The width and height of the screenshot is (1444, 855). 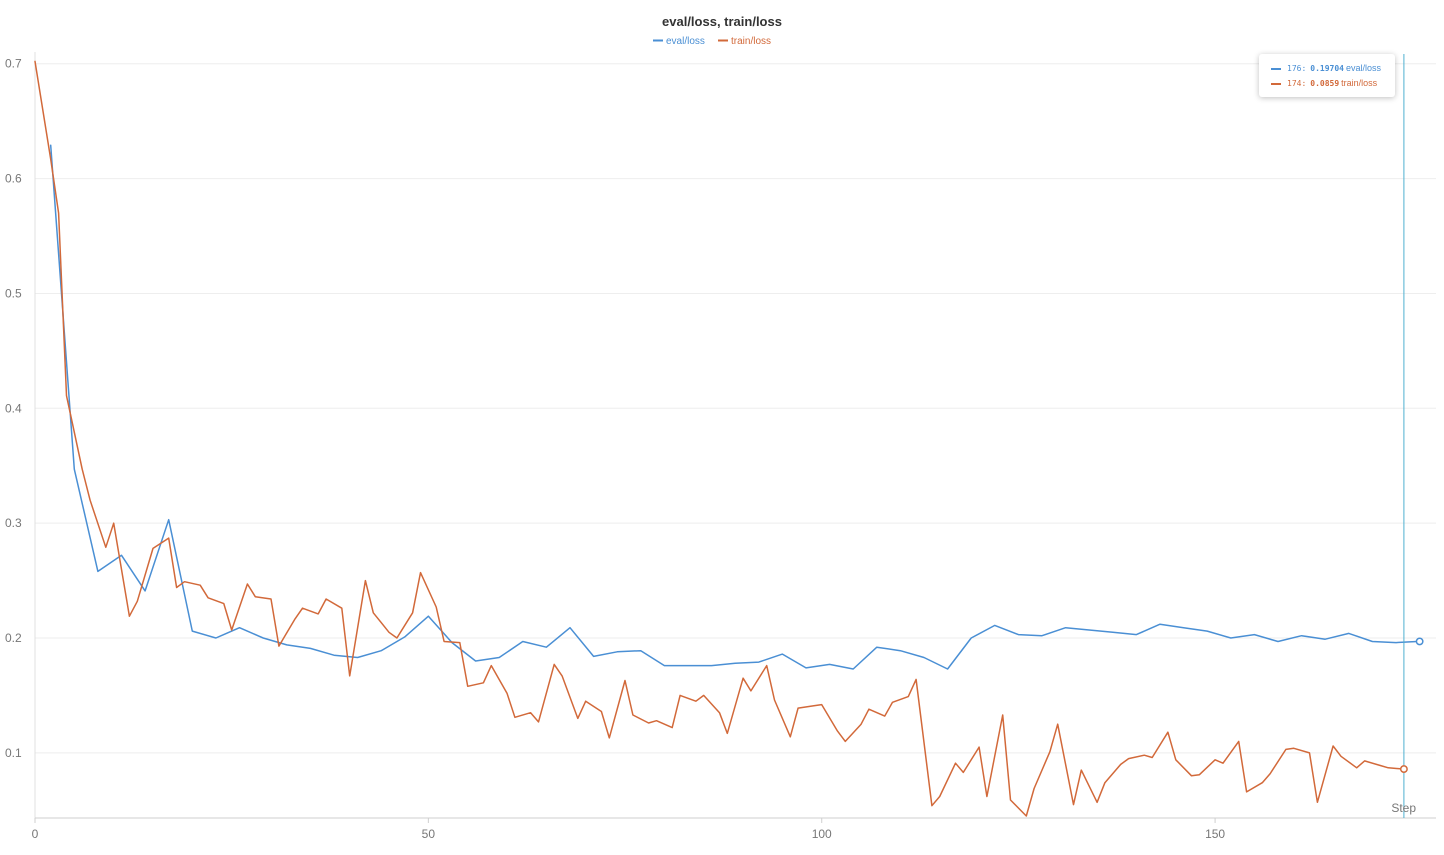 What do you see at coordinates (13, 523) in the screenshot?
I see `y-tick-label: 0.3` at bounding box center [13, 523].